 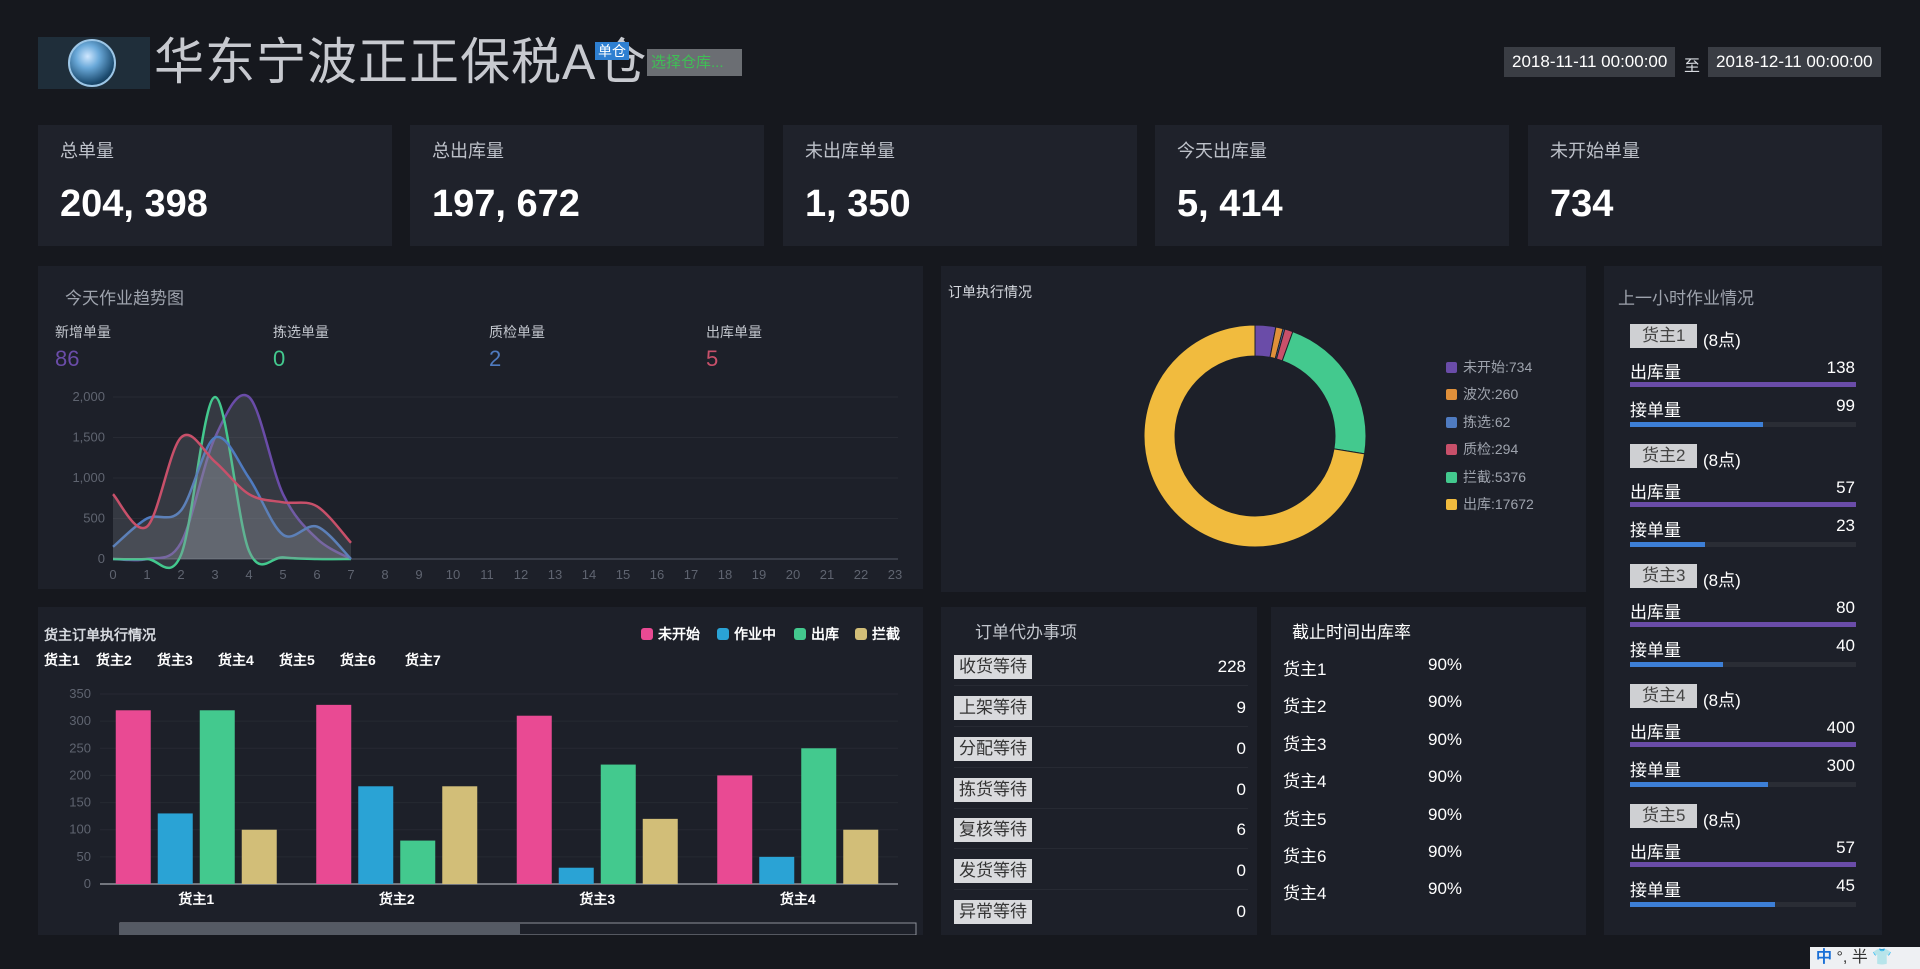 What do you see at coordinates (1664, 816) in the screenshot?
I see `owner-tag: 货主5` at bounding box center [1664, 816].